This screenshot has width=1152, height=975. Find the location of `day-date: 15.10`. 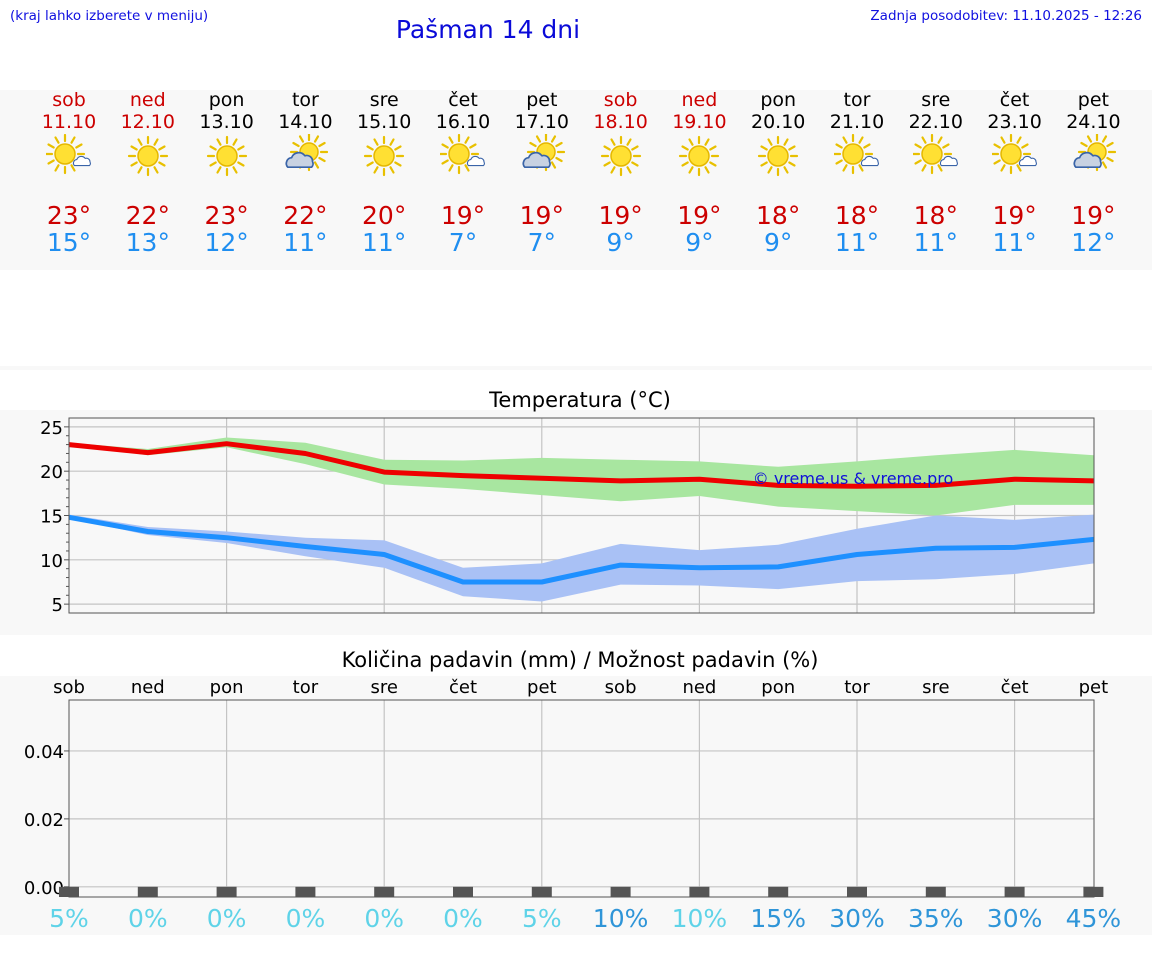

day-date: 15.10 is located at coordinates (384, 122).